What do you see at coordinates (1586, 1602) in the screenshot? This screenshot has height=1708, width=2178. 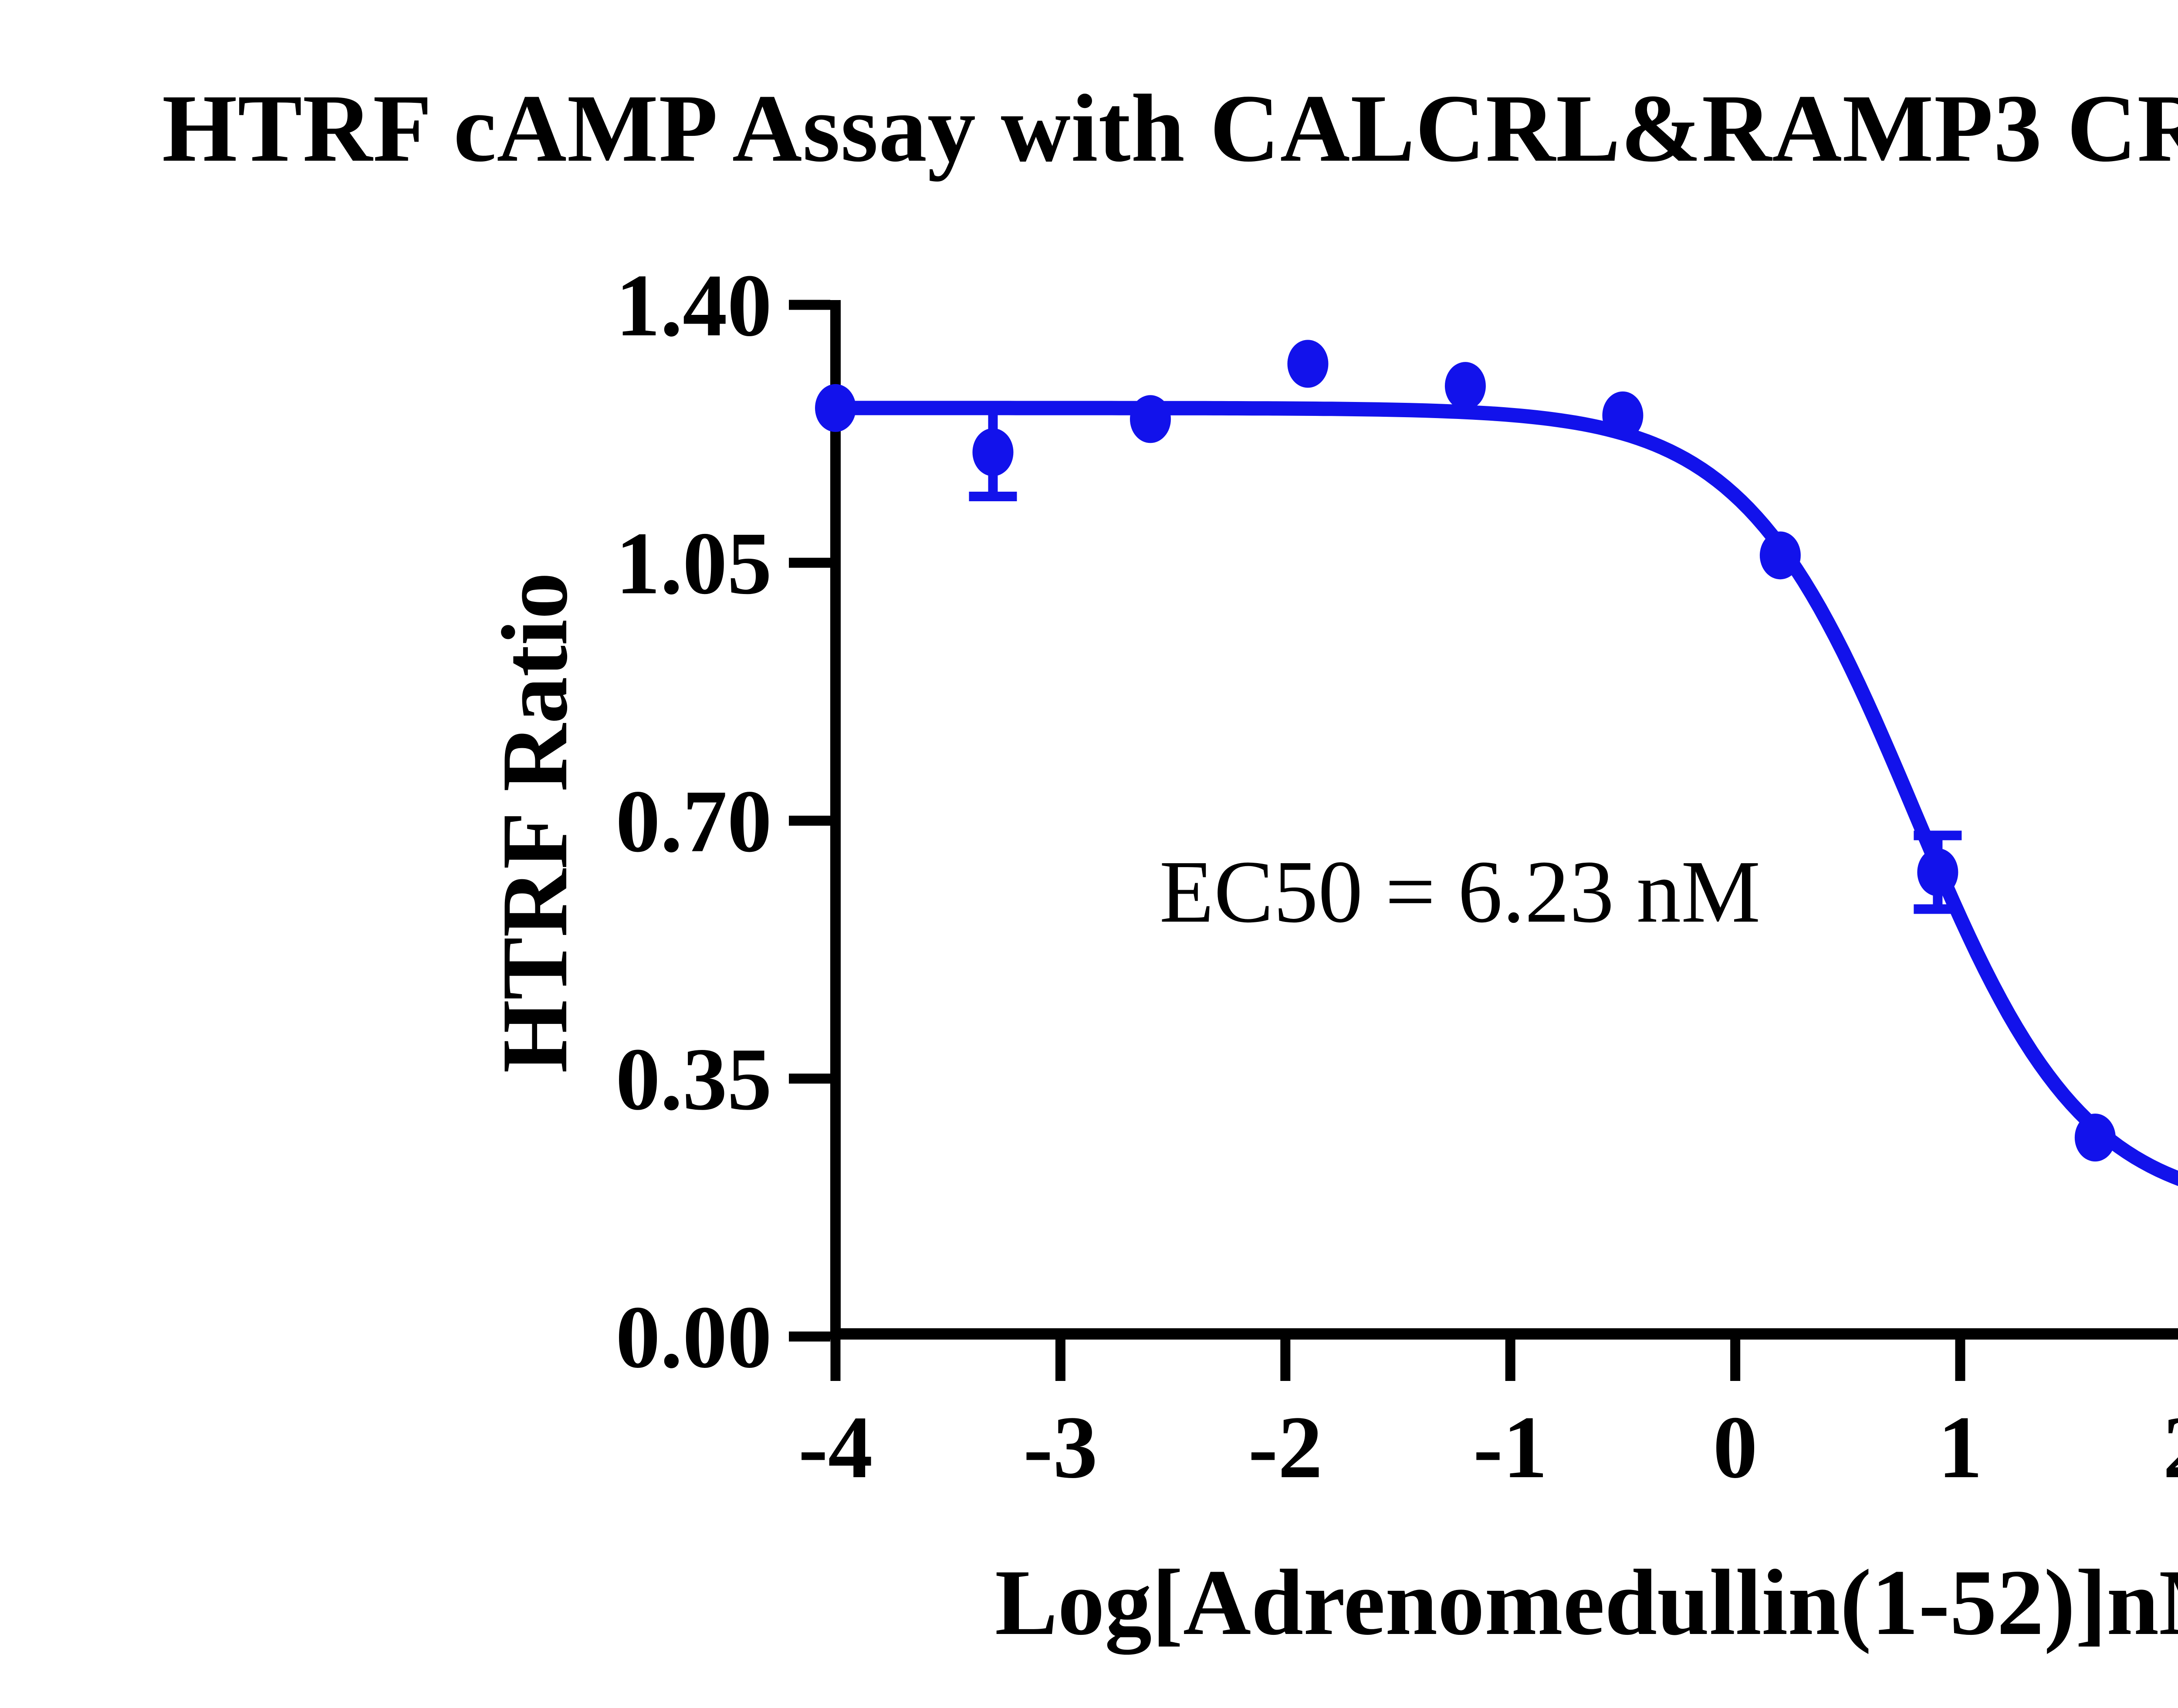 I see `x-axis-title: Log[Adrenomedullin(1-52)]nM` at bounding box center [1586, 1602].